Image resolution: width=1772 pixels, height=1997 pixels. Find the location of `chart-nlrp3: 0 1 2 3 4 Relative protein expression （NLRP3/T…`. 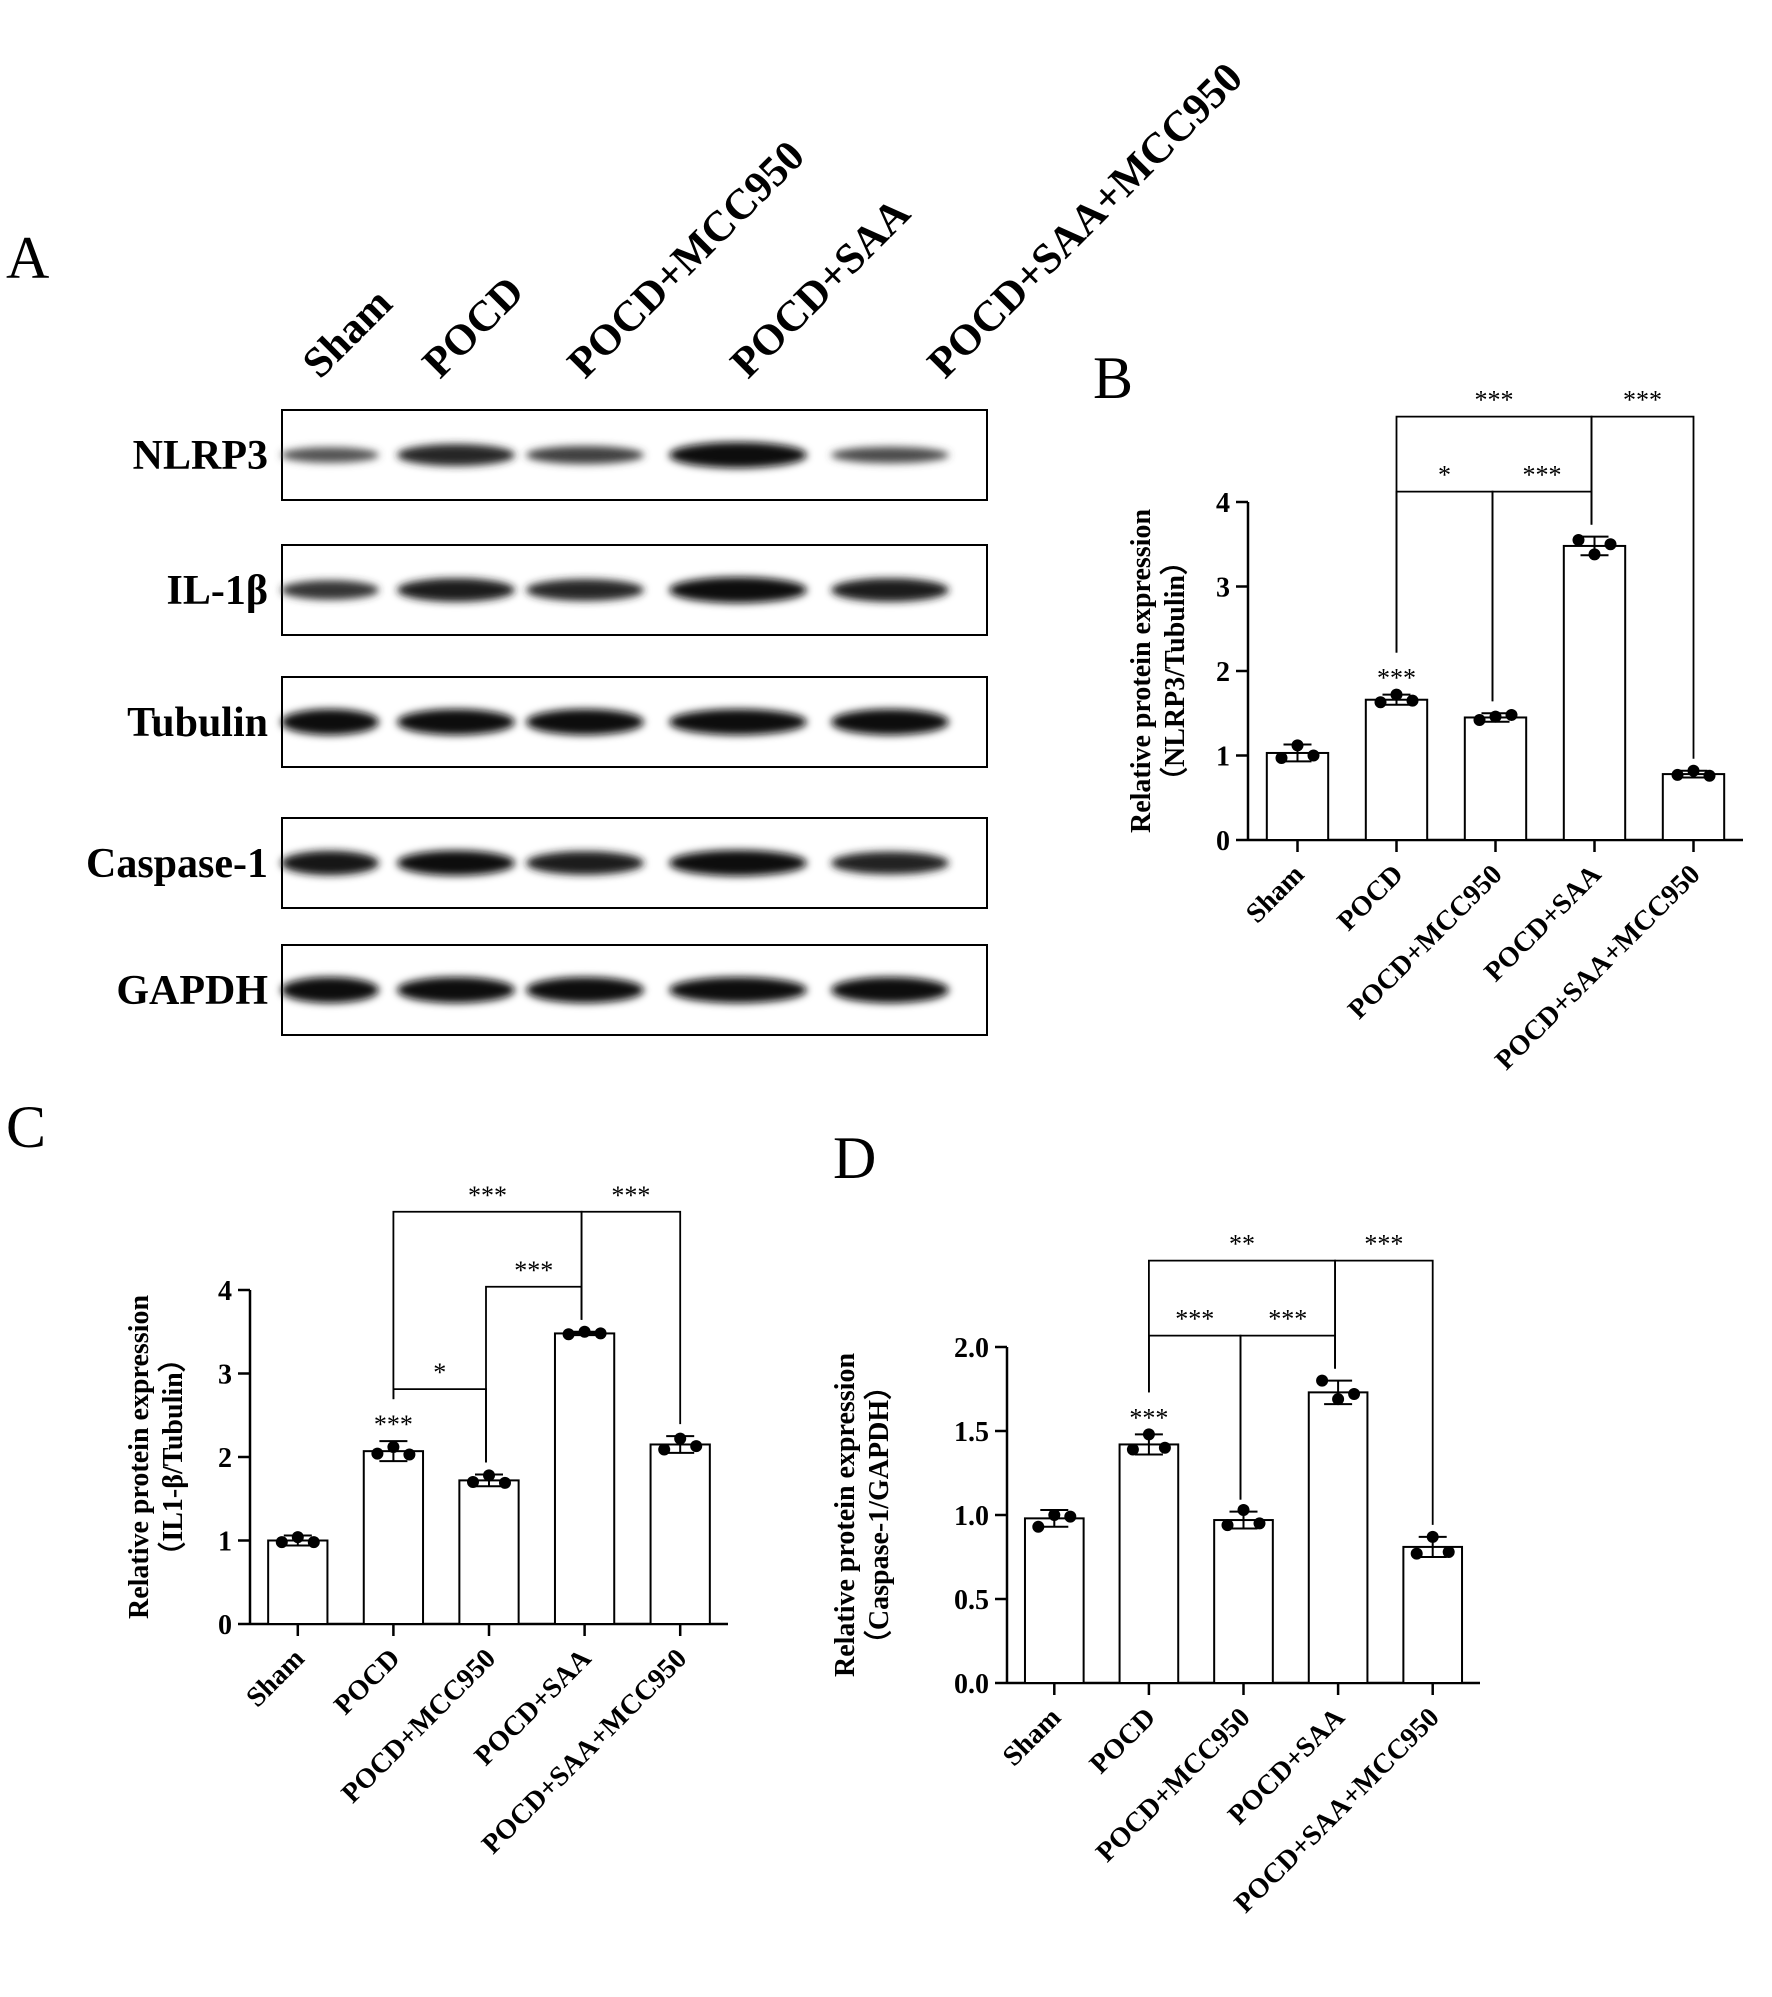

chart-nlrp3: 0 1 2 3 4 Relative protein expression （NLRP3/T… is located at coordinates (1434, 731).